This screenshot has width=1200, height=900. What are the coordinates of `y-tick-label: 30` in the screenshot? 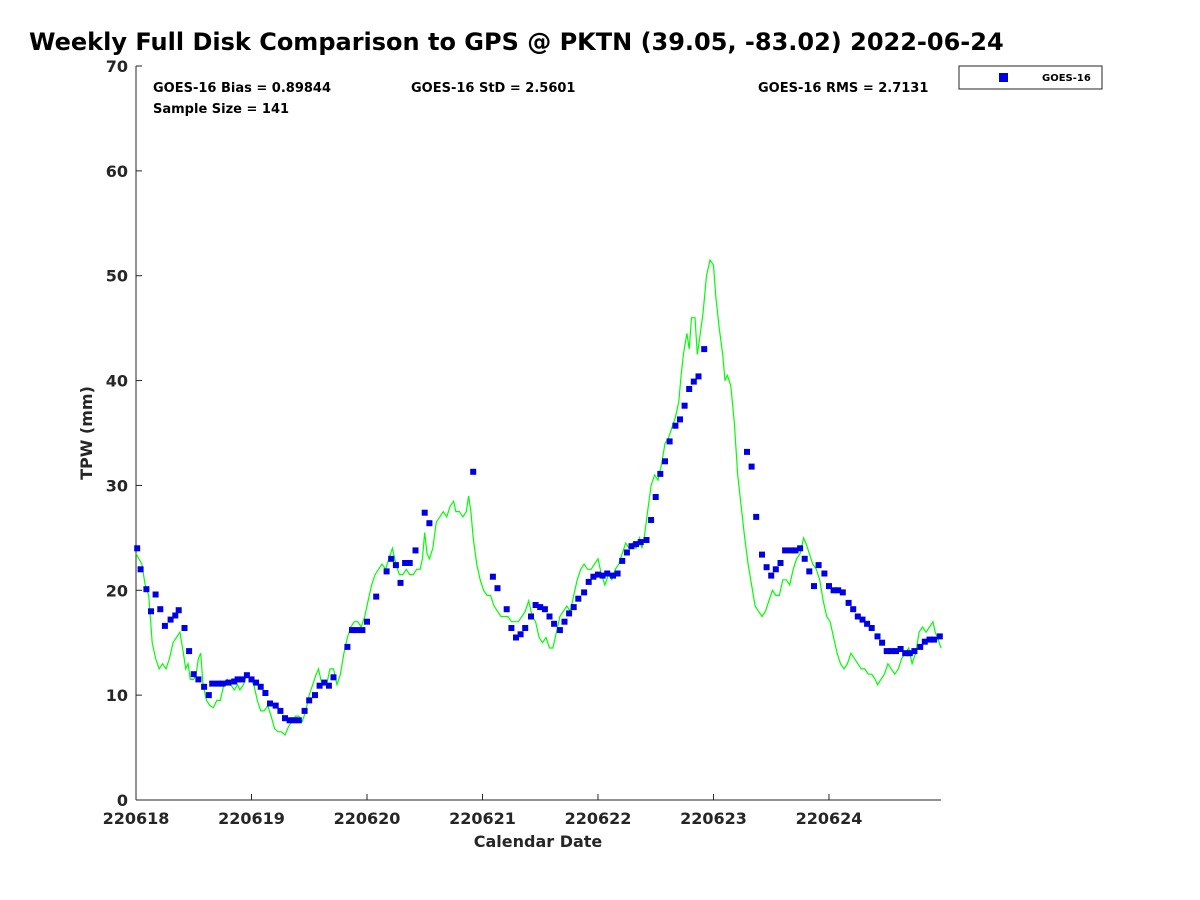 It's located at (117, 485).